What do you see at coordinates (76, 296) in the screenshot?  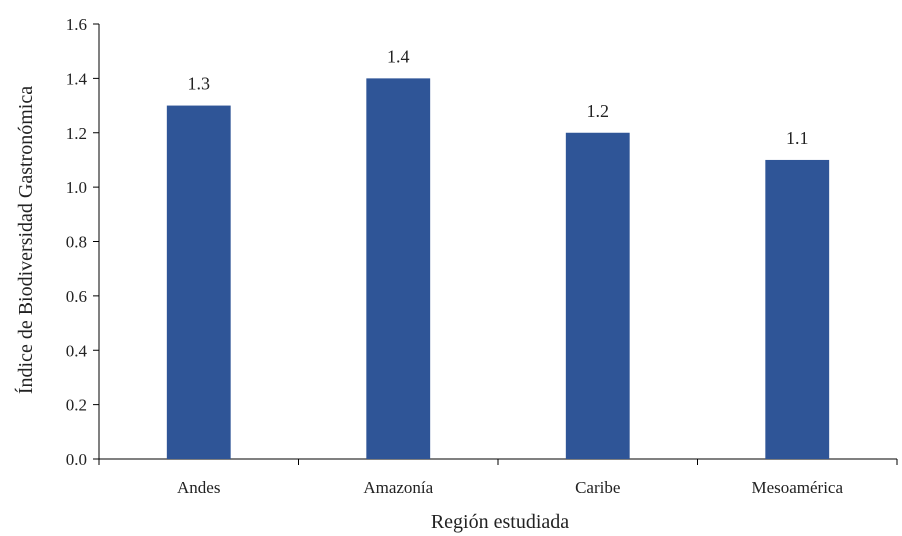 I see `y-tick-label: 0.6` at bounding box center [76, 296].